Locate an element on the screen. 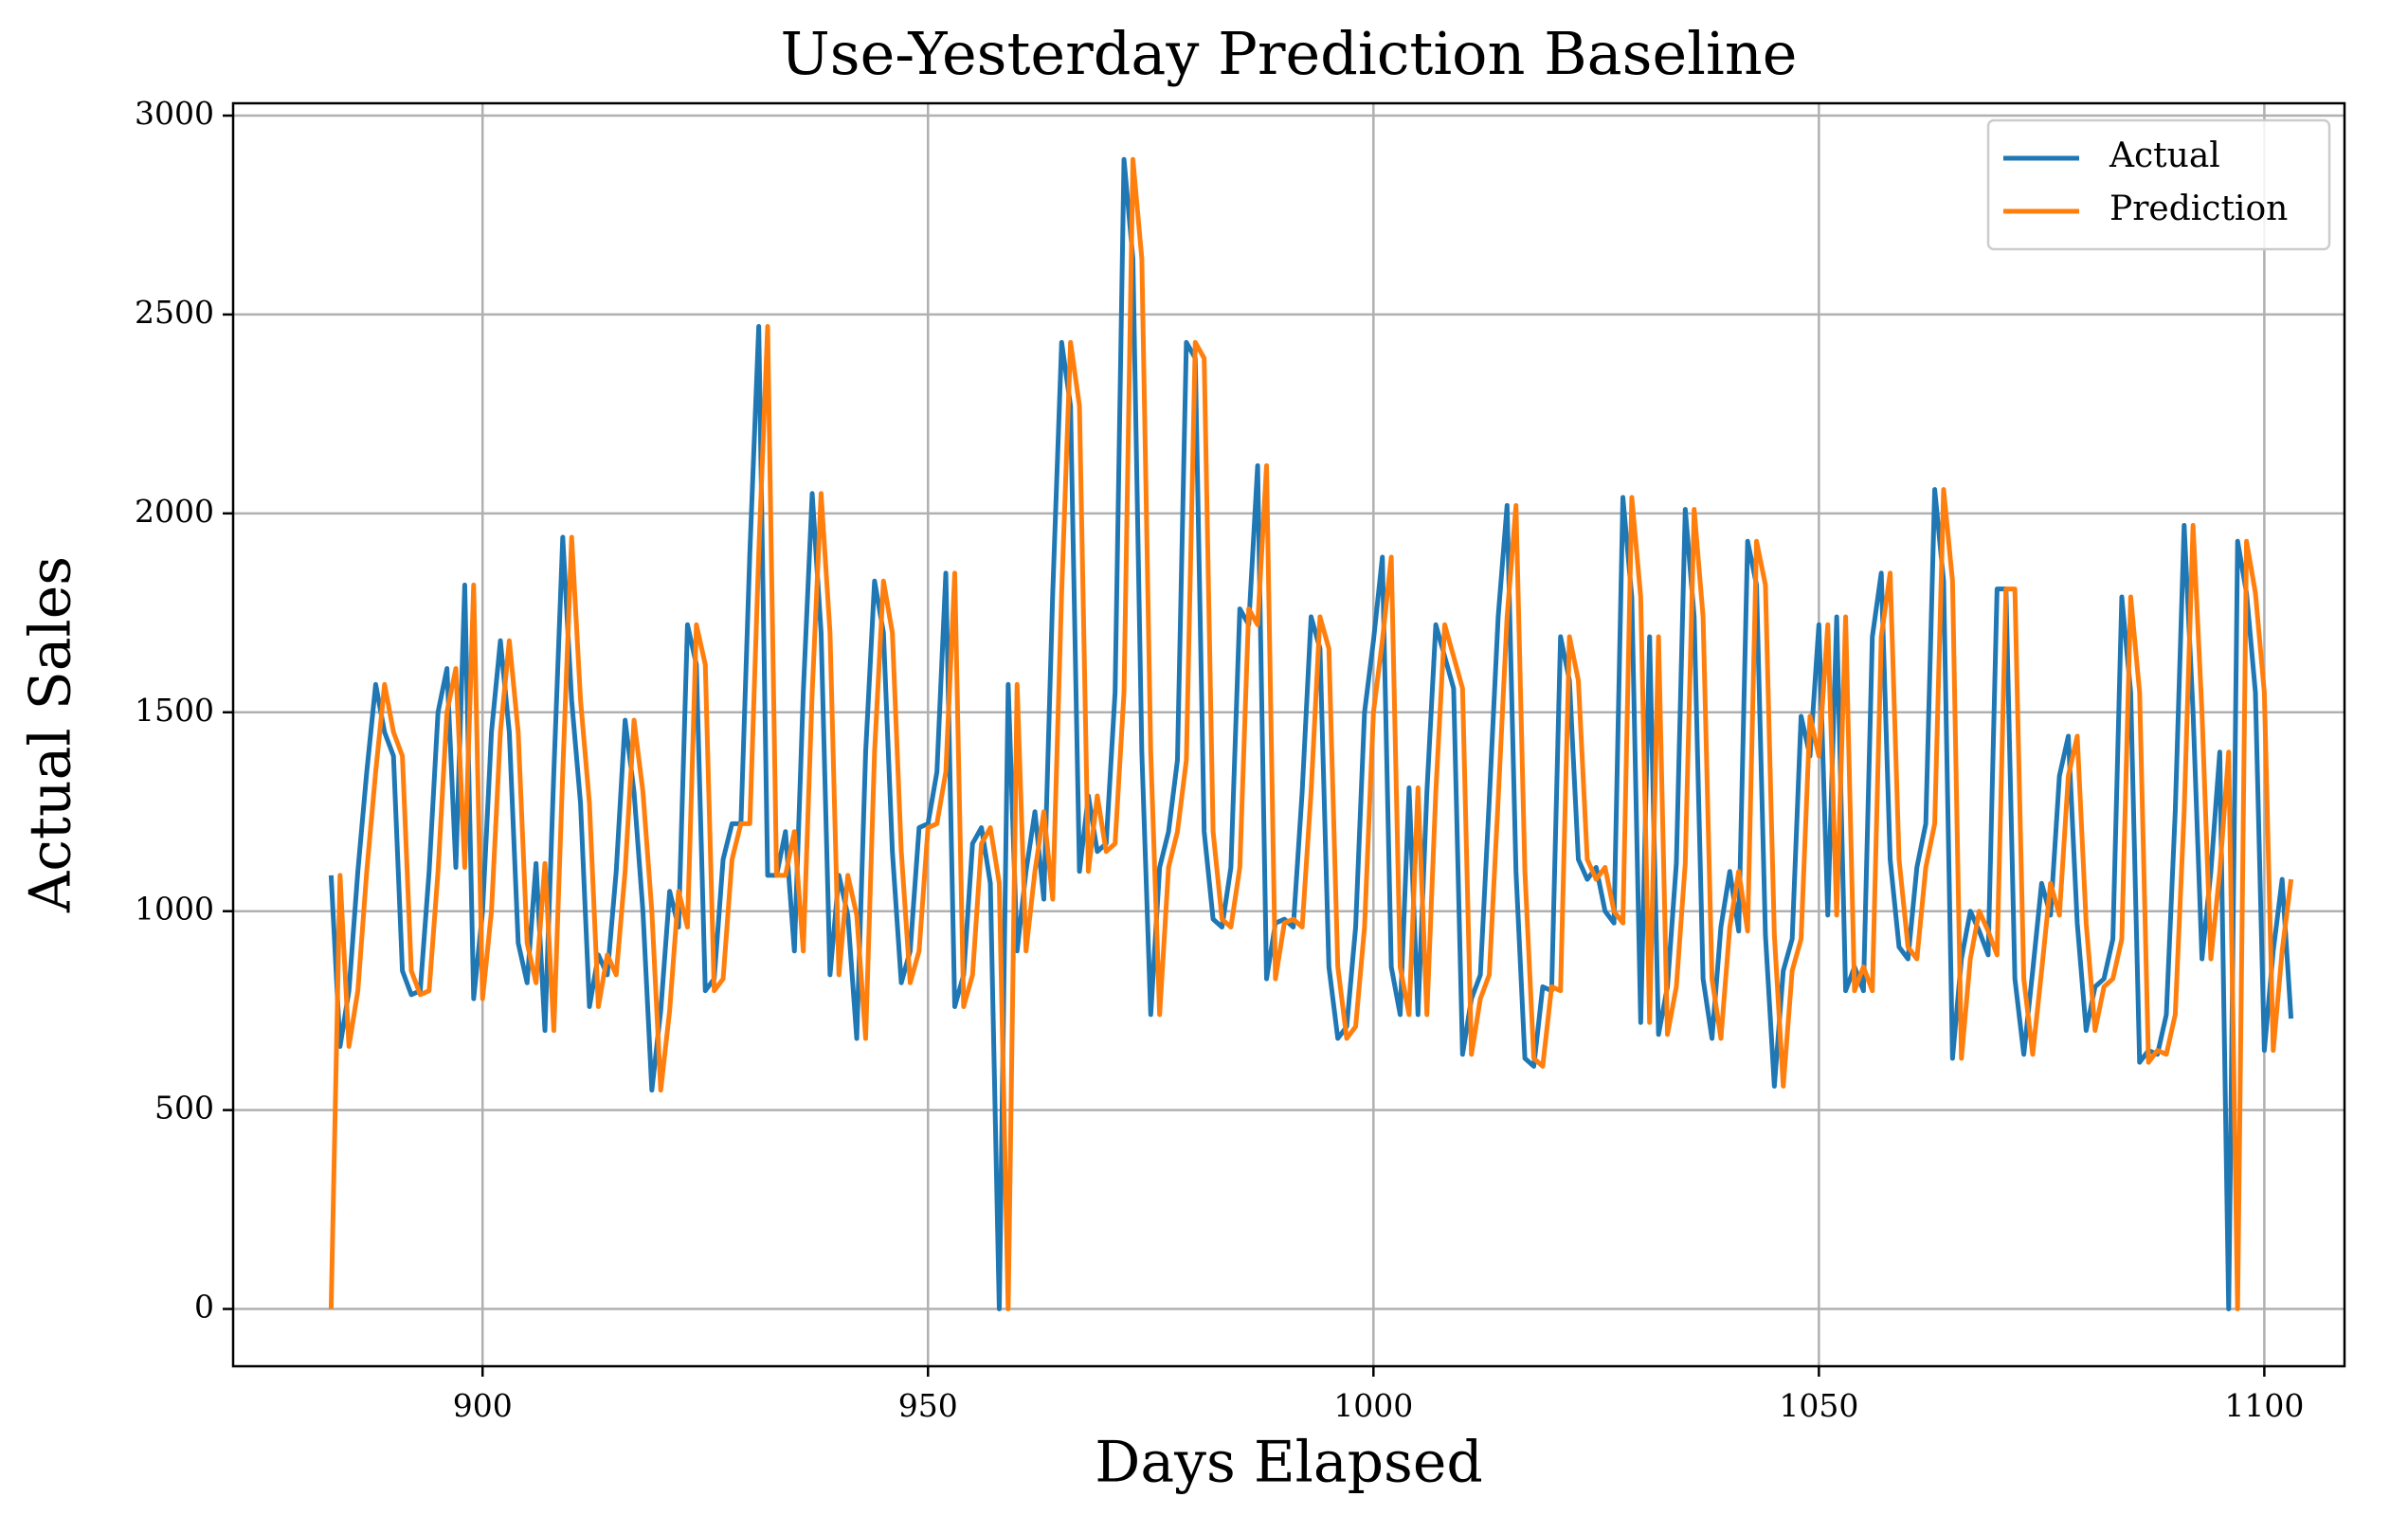  x-axis-label: Days Elapsed is located at coordinates (1289, 1463).